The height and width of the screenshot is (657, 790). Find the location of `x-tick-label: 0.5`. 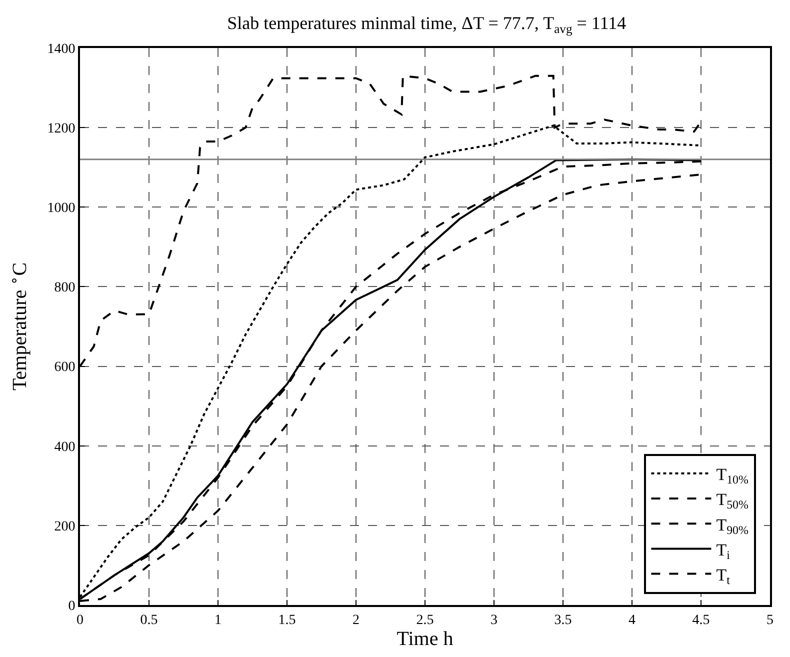

x-tick-label: 0.5 is located at coordinates (149, 620).